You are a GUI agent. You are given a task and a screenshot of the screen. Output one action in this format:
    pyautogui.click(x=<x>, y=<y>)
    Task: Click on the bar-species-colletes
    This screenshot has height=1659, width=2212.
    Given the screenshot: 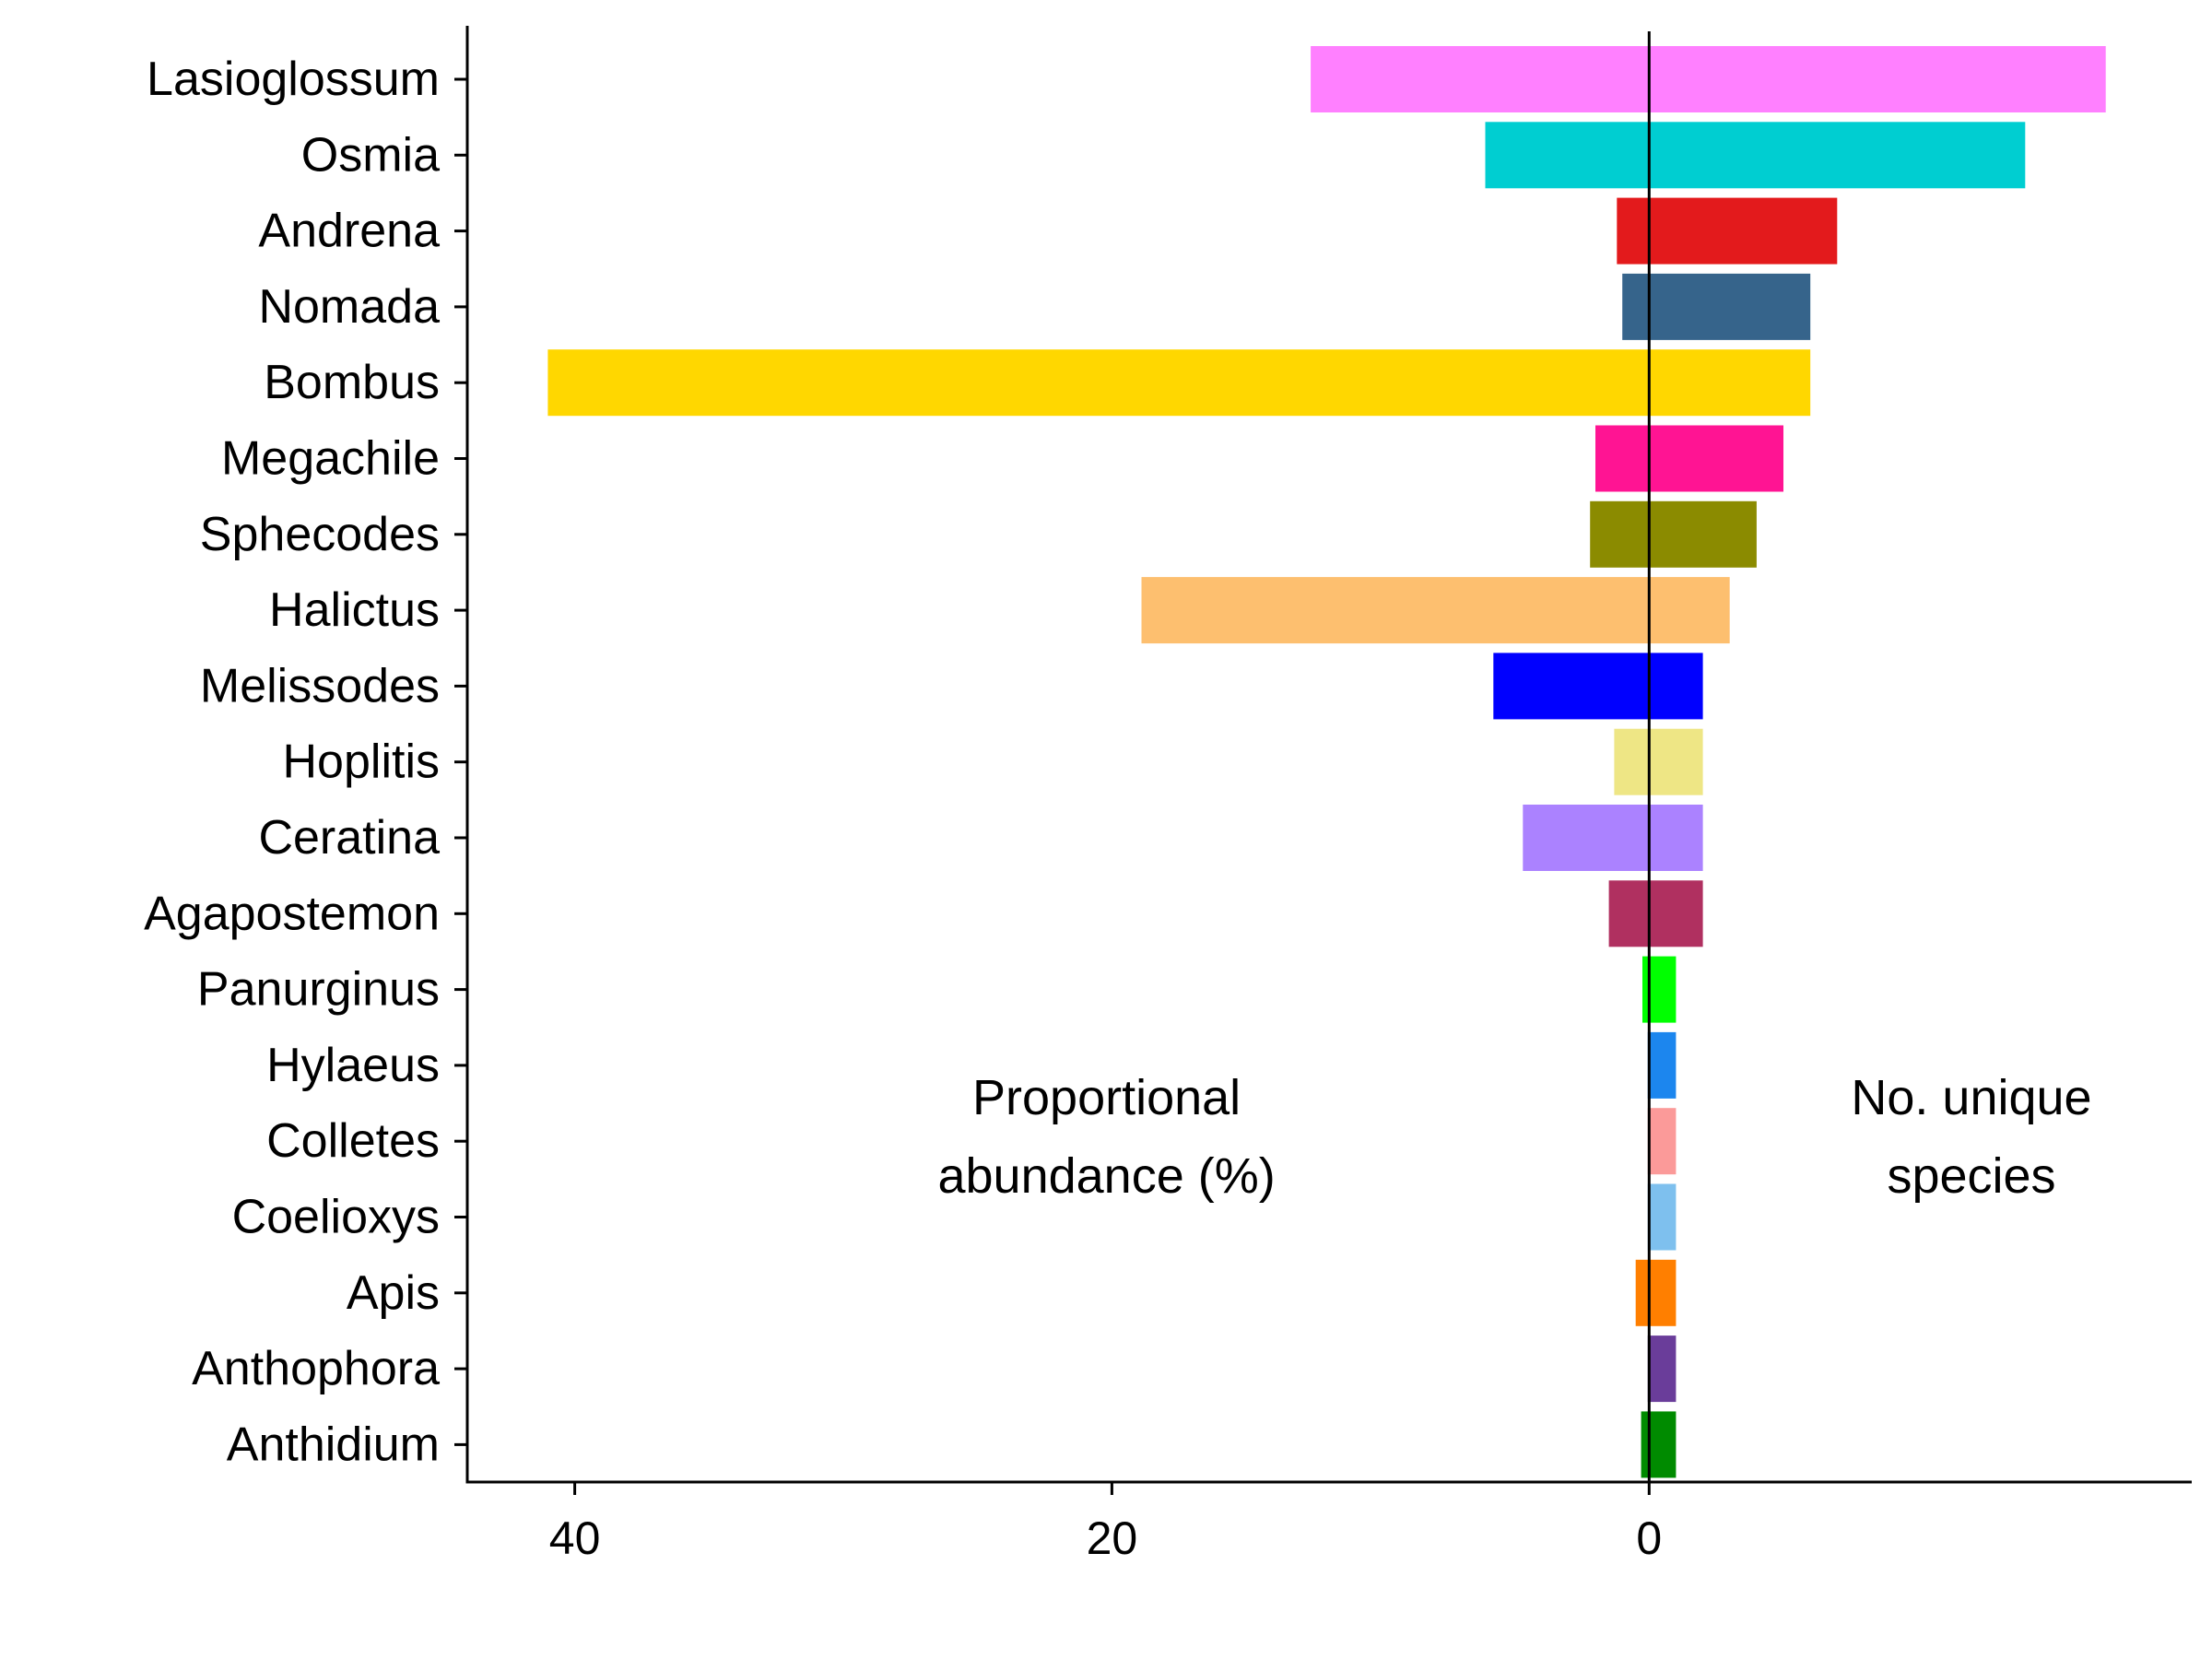 What is the action you would take?
    pyautogui.click(x=1663, y=1141)
    